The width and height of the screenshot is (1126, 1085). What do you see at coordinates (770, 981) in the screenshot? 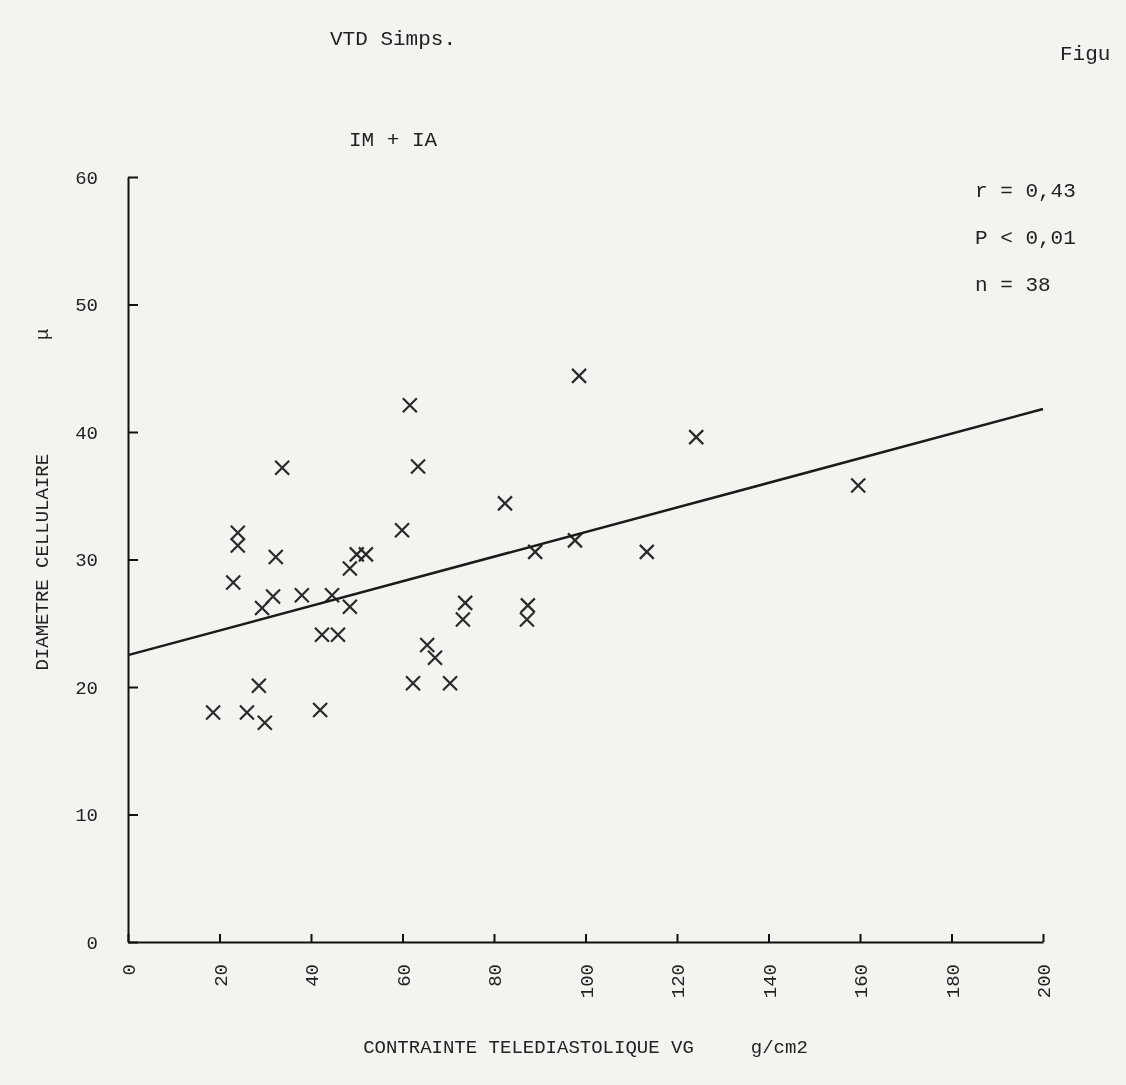
I see `x-tick-label: 140` at bounding box center [770, 981].